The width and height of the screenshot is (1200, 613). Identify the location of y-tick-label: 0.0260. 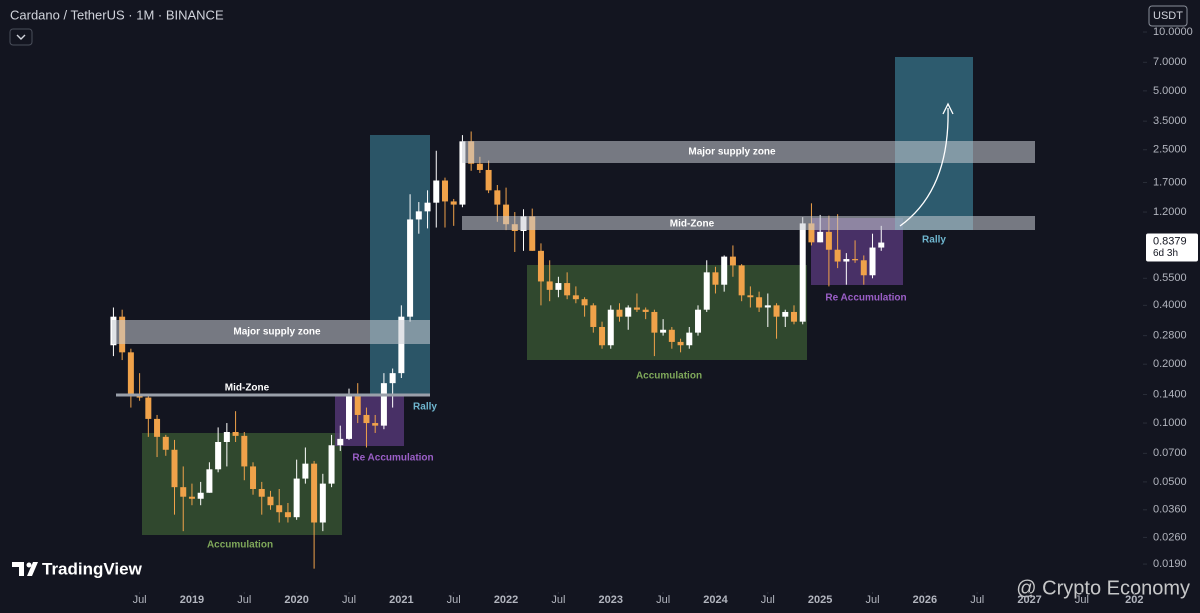
(1170, 537).